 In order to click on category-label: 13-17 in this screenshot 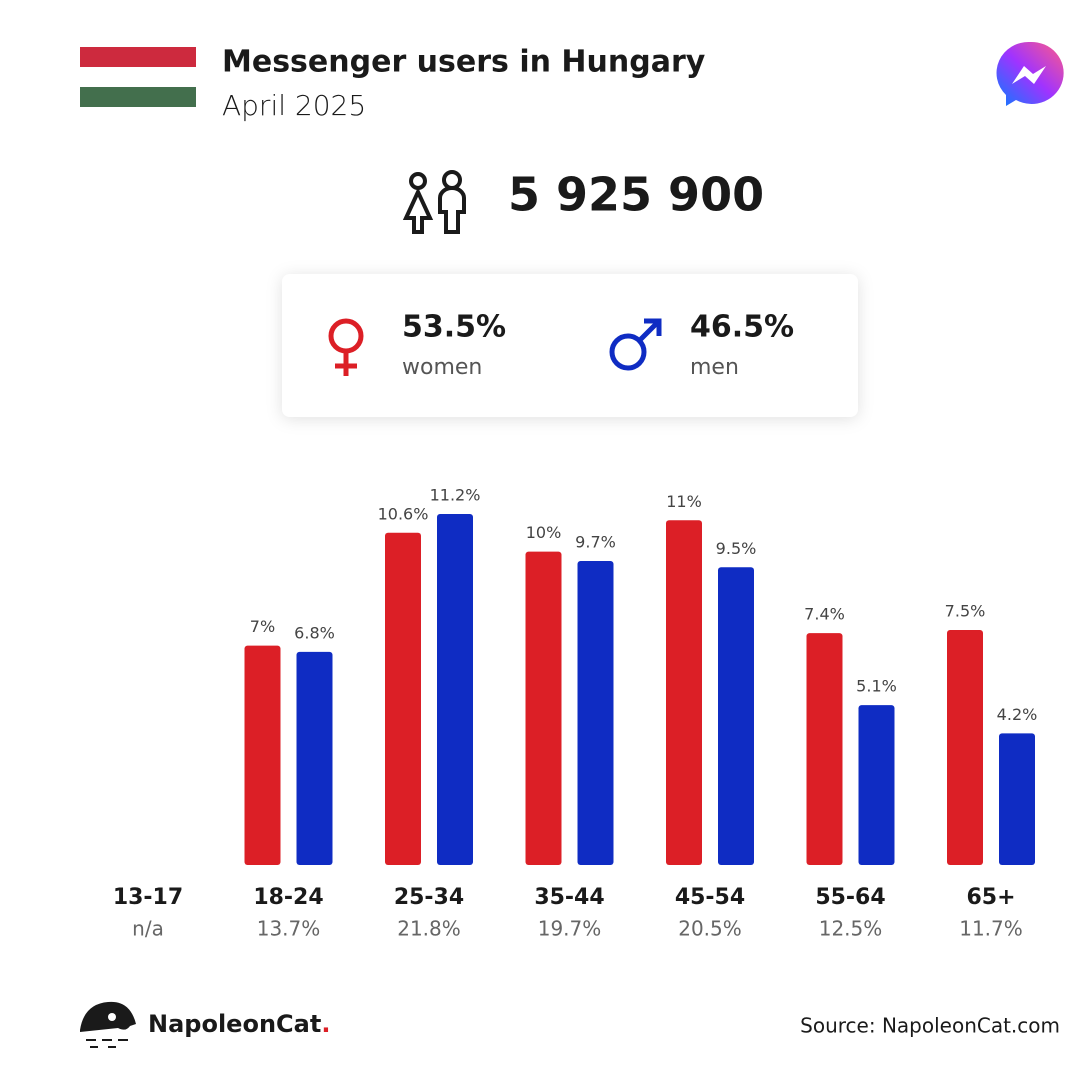, I will do `click(148, 897)`.